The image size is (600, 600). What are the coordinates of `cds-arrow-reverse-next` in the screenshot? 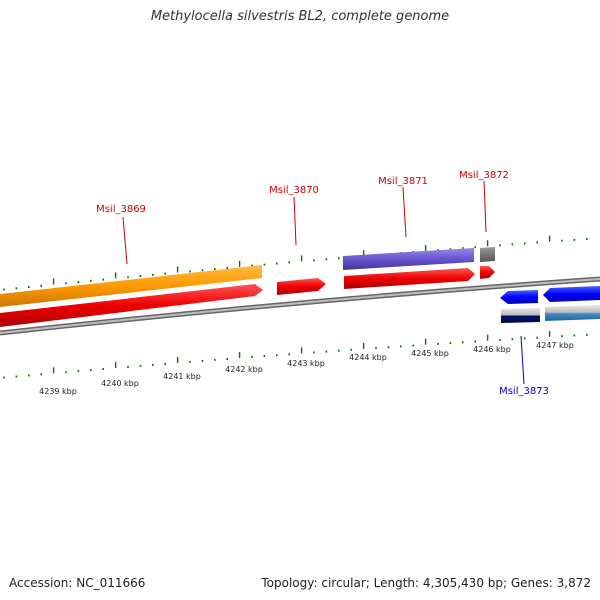 It's located at (571, 294).